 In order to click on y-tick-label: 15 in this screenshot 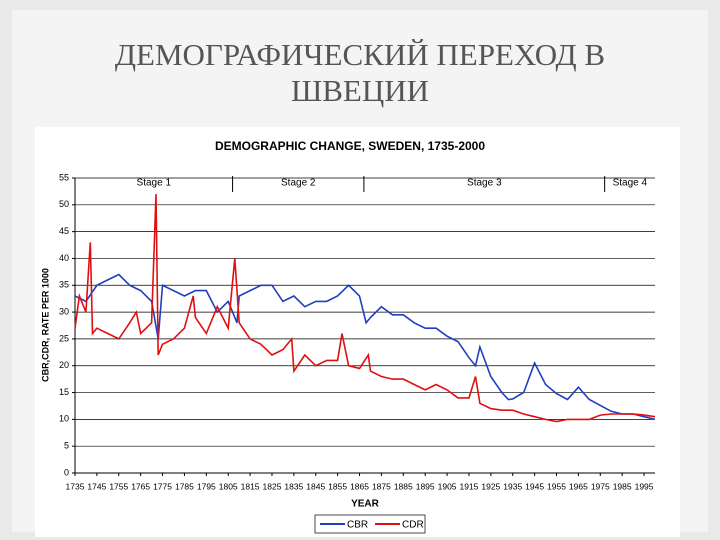, I will do `click(64, 392)`.